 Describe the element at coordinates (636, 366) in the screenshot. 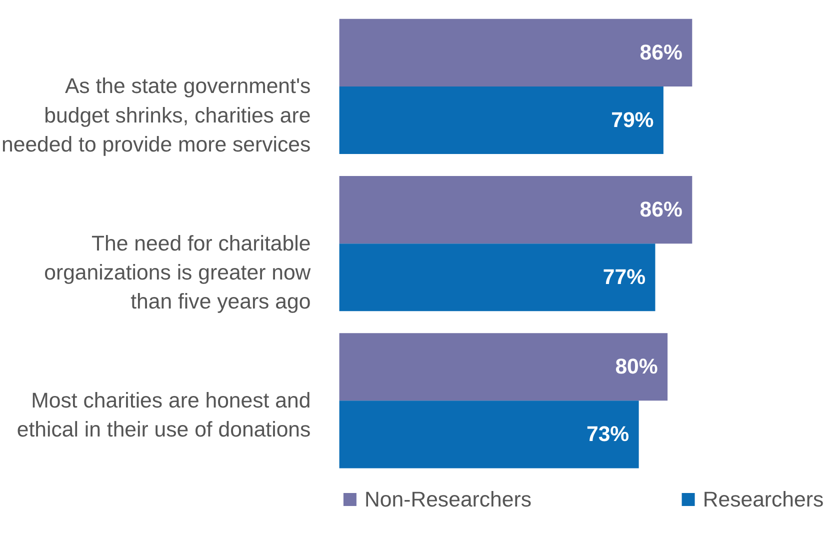

I see `data-label: 80%` at that location.